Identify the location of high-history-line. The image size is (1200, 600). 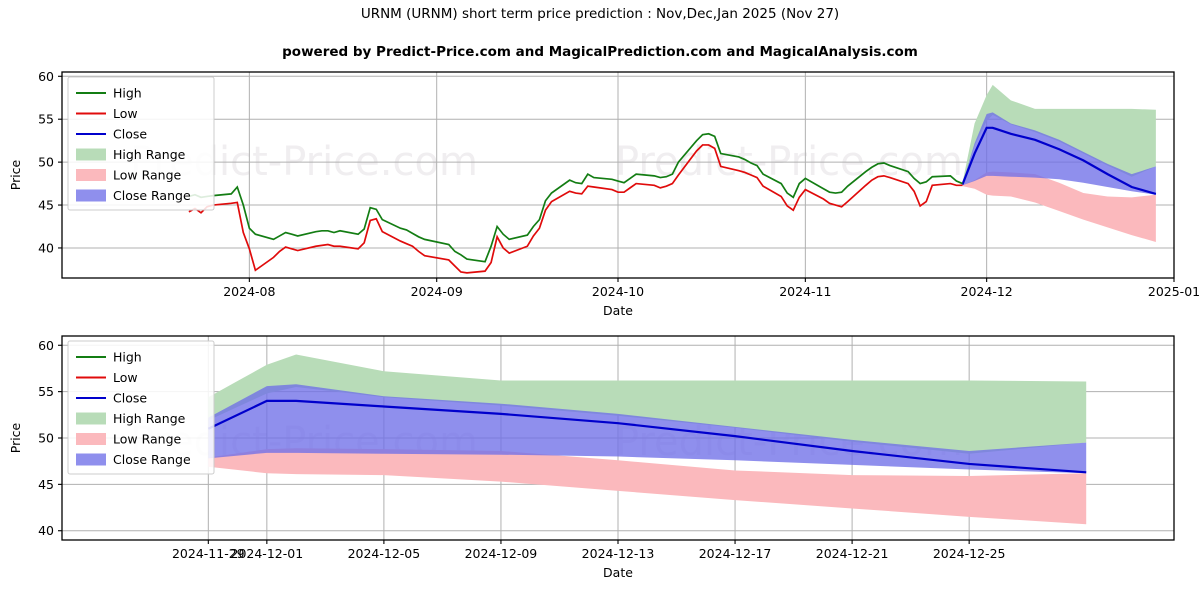
(575, 197).